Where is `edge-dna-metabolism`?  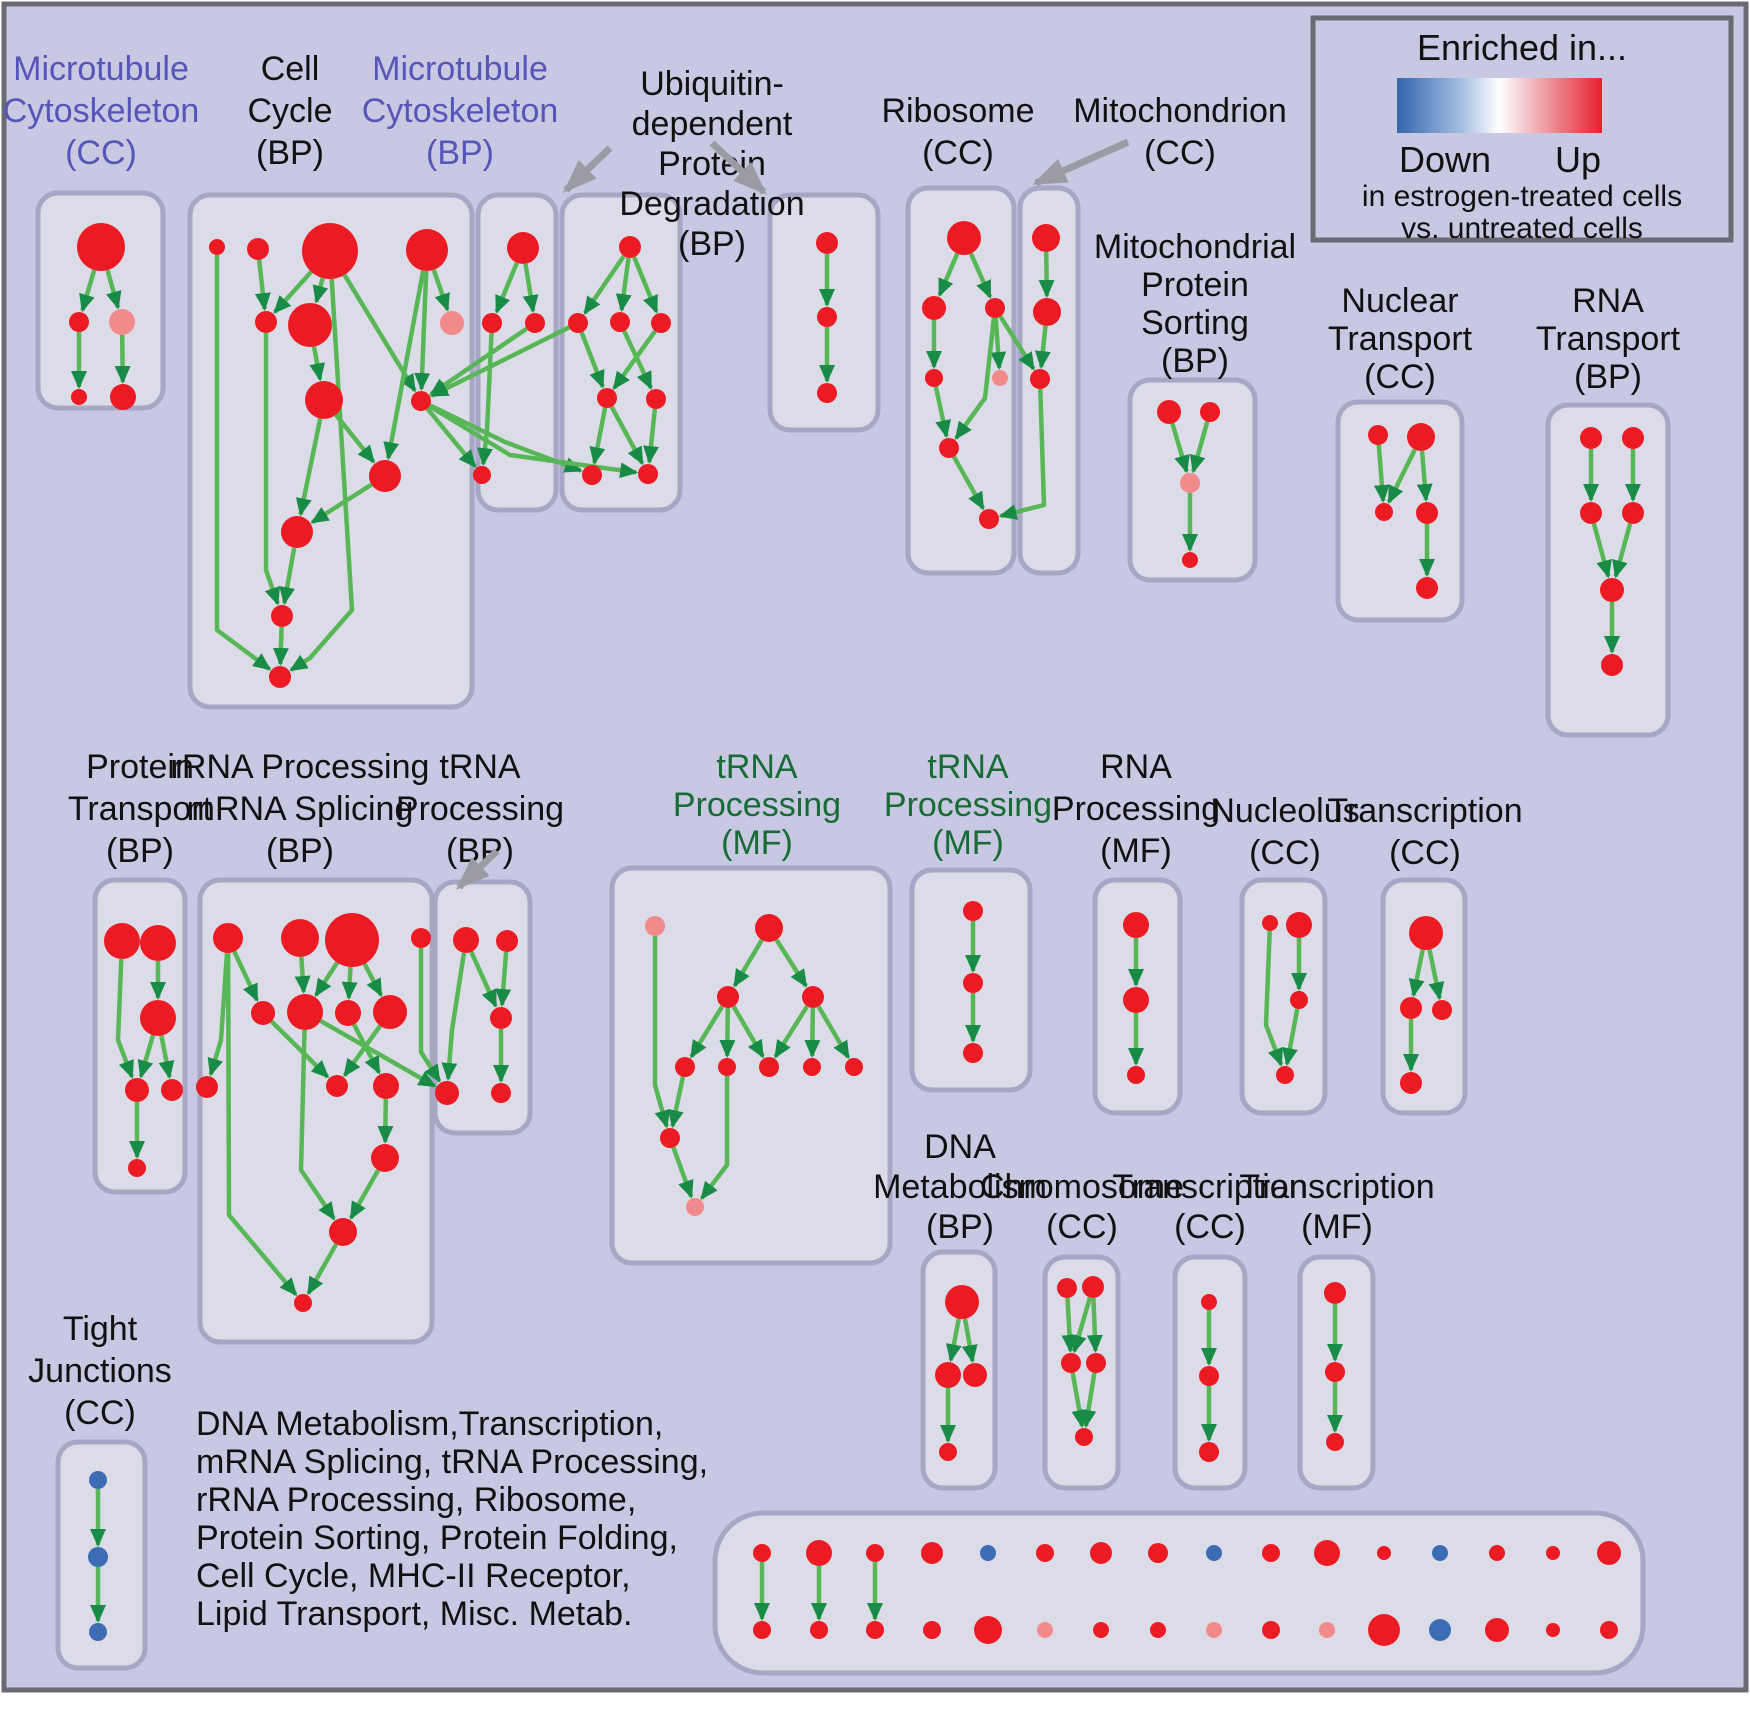 edge-dna-metabolism is located at coordinates (953, 1340).